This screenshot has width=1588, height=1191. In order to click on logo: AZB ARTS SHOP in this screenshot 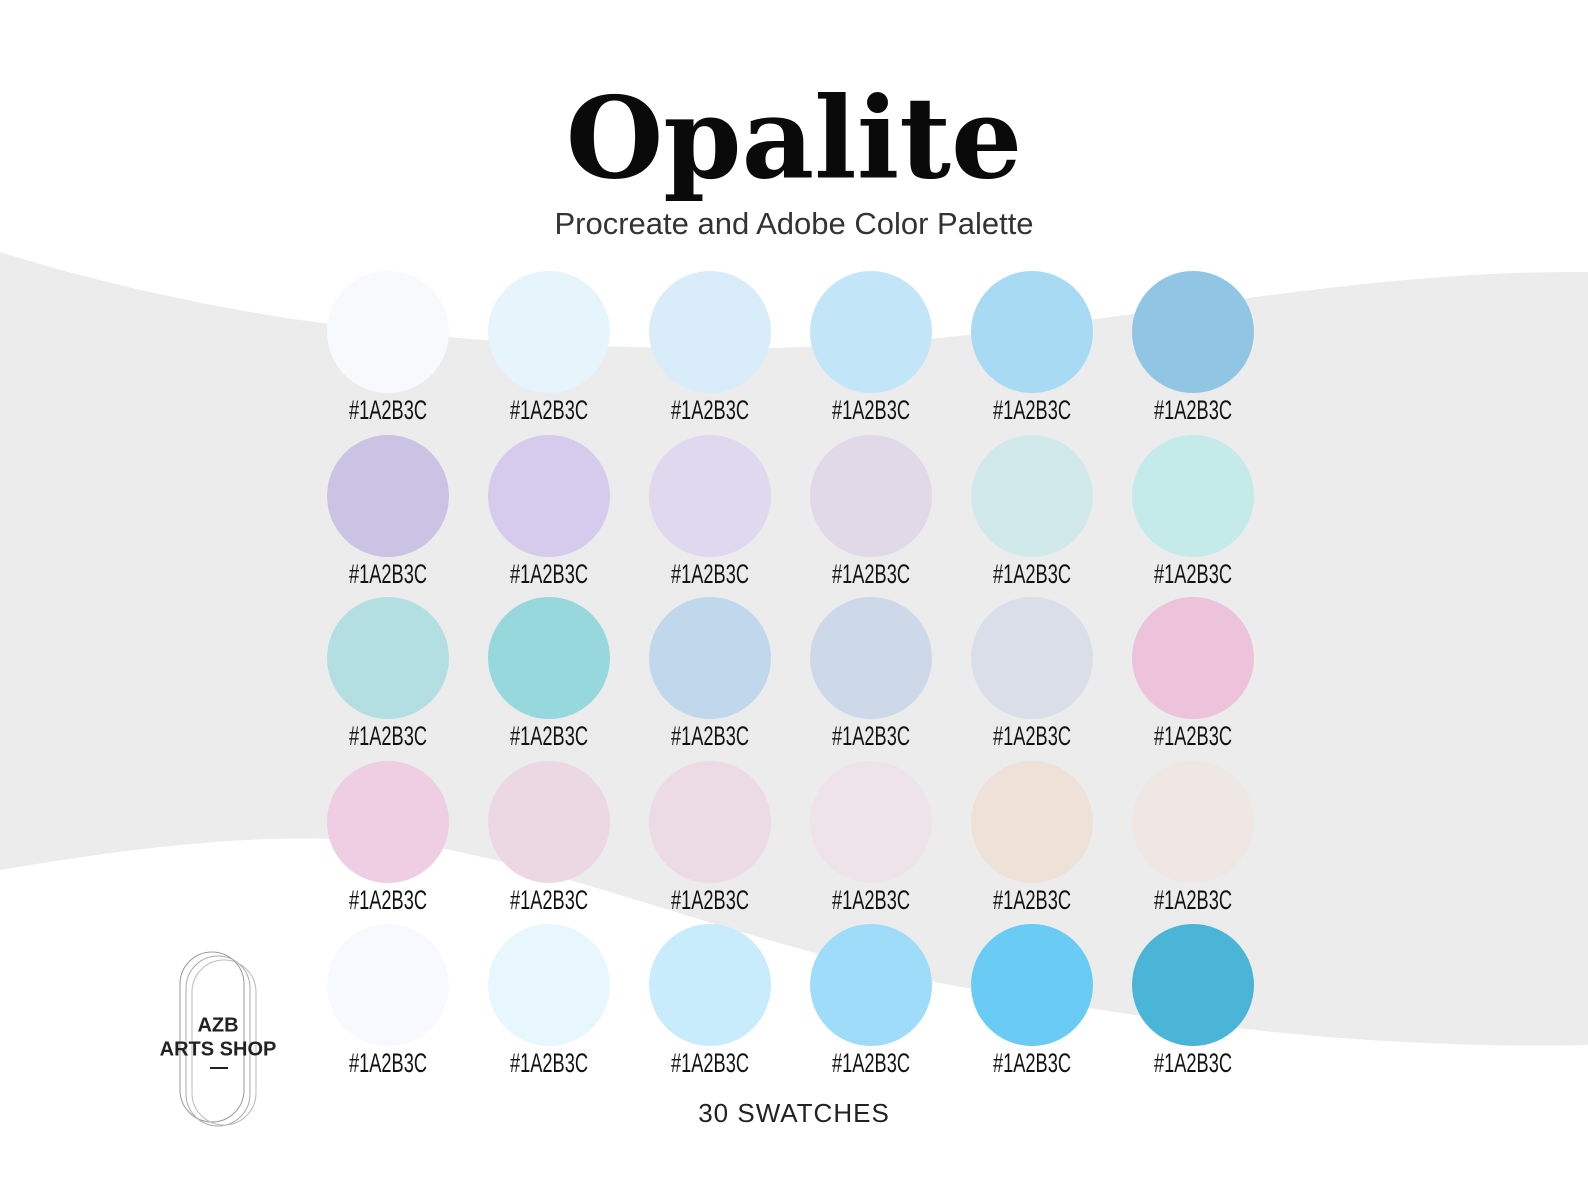, I will do `click(218, 1039)`.